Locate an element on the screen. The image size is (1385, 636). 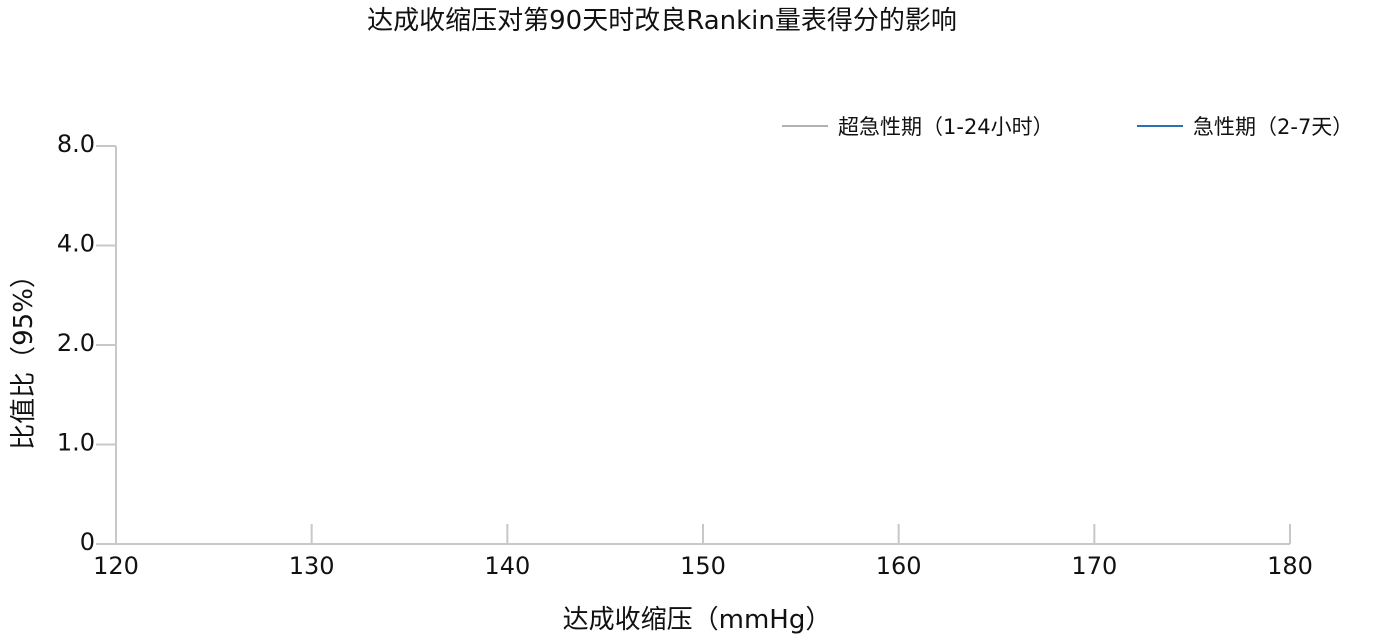
y-ticks: 0 1.0 2.0 4.0 8.0 is located at coordinates (86, 343).